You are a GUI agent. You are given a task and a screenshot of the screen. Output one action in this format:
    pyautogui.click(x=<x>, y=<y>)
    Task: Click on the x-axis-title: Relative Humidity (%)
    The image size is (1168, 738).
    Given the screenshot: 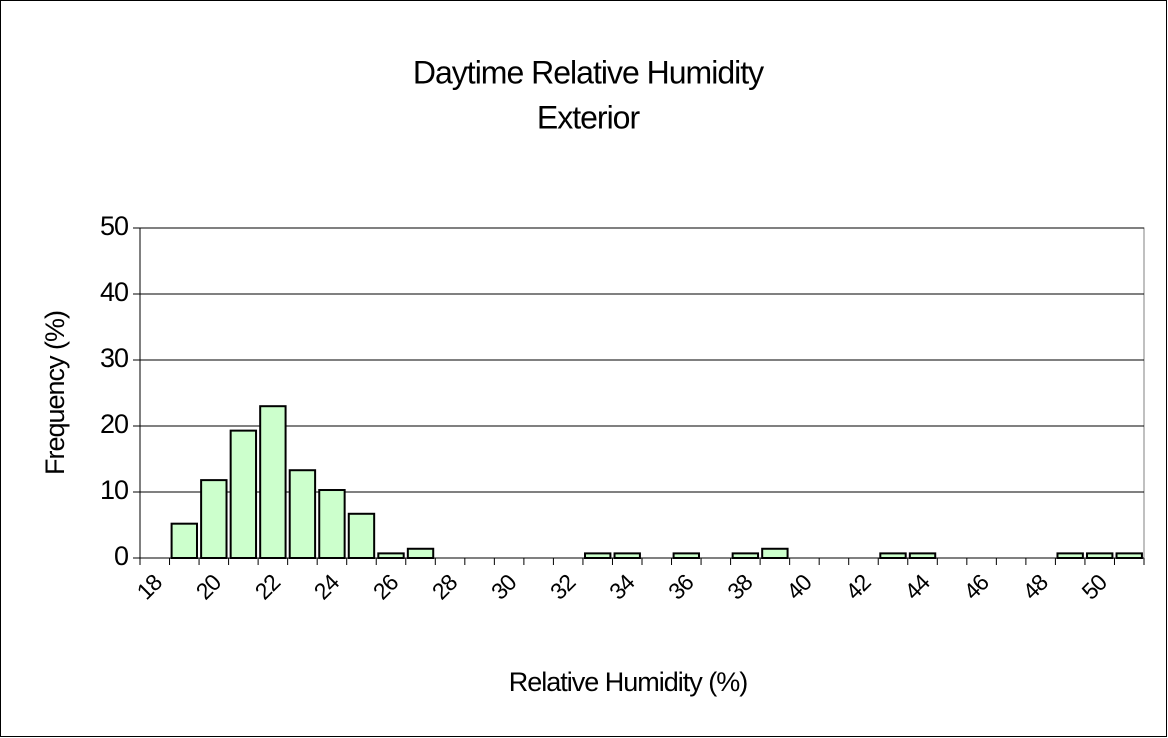 What is the action you would take?
    pyautogui.click(x=628, y=682)
    